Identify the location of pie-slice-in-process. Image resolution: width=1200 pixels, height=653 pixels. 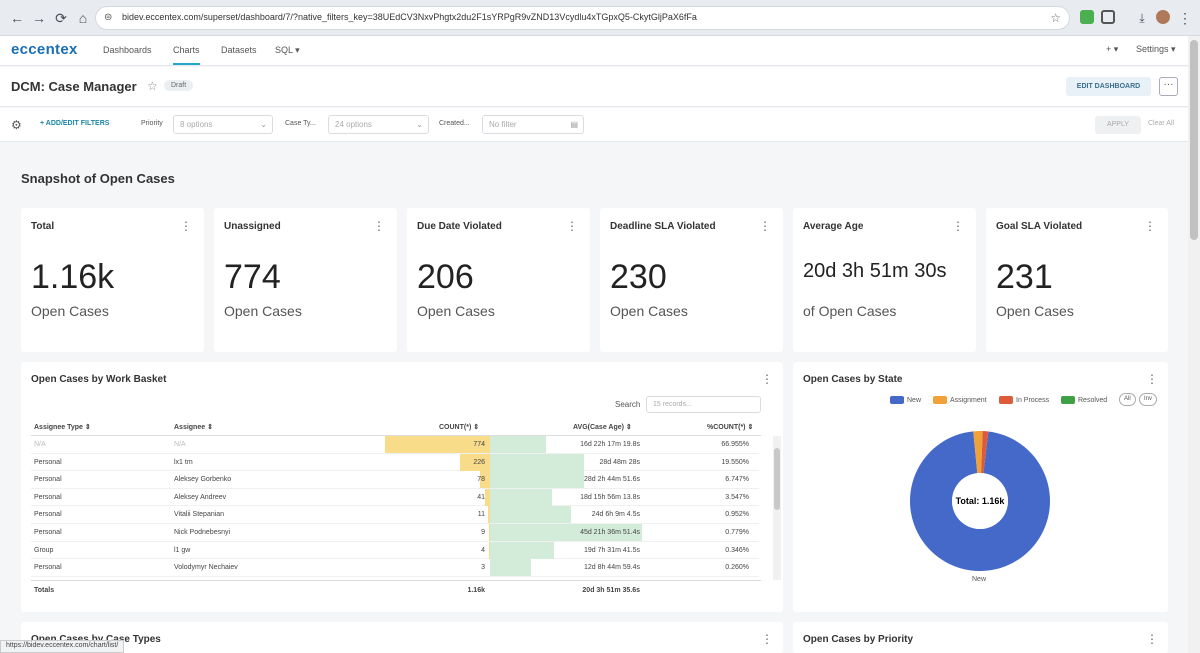
(985, 452).